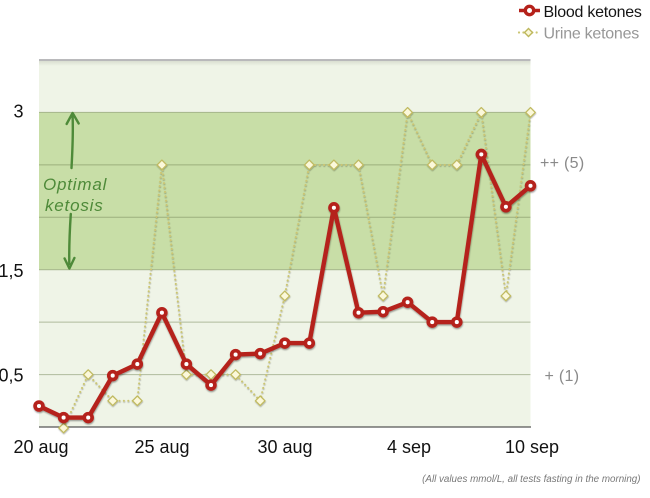 The height and width of the screenshot is (498, 650). Describe the element at coordinates (161, 447) in the screenshot. I see `svg-text: 25 aug` at that location.